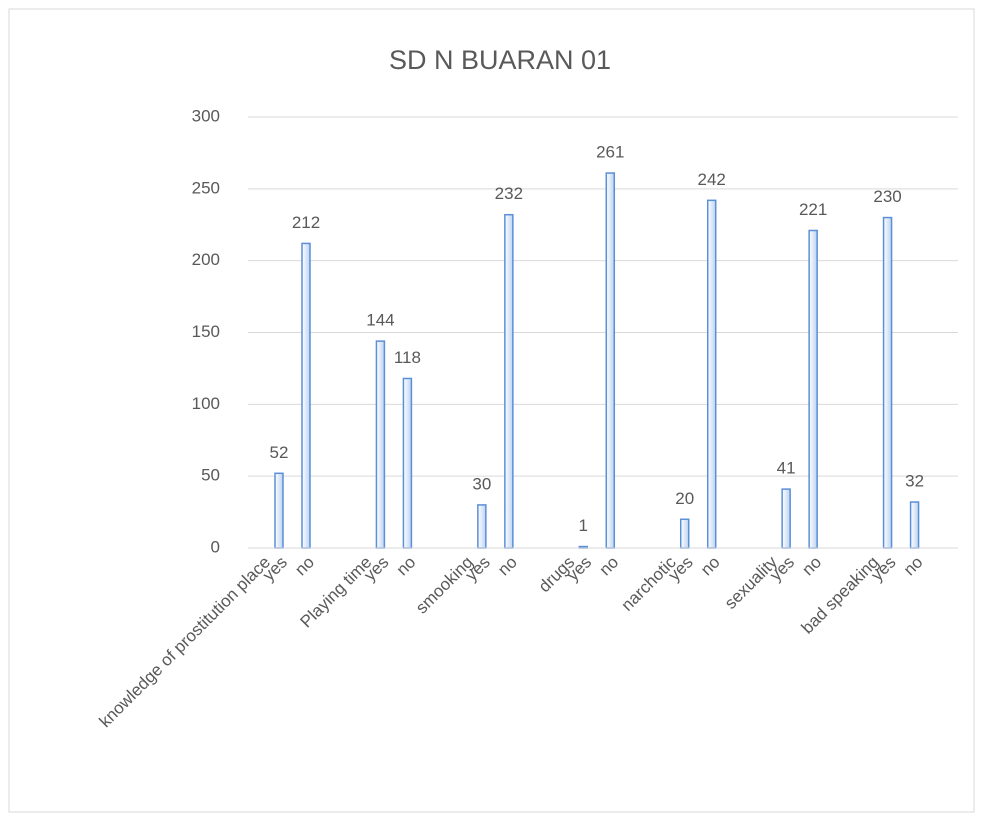  I want to click on data-label: 230, so click(887, 196).